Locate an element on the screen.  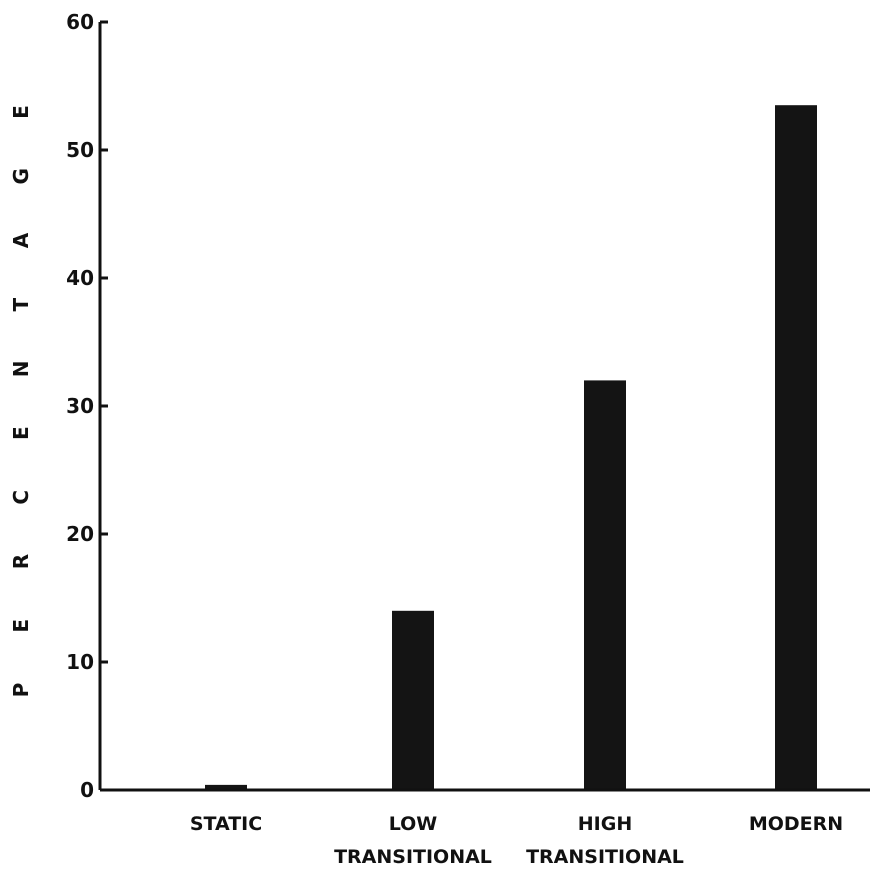
y-axis-label-letter: G is located at coordinates (21, 176).